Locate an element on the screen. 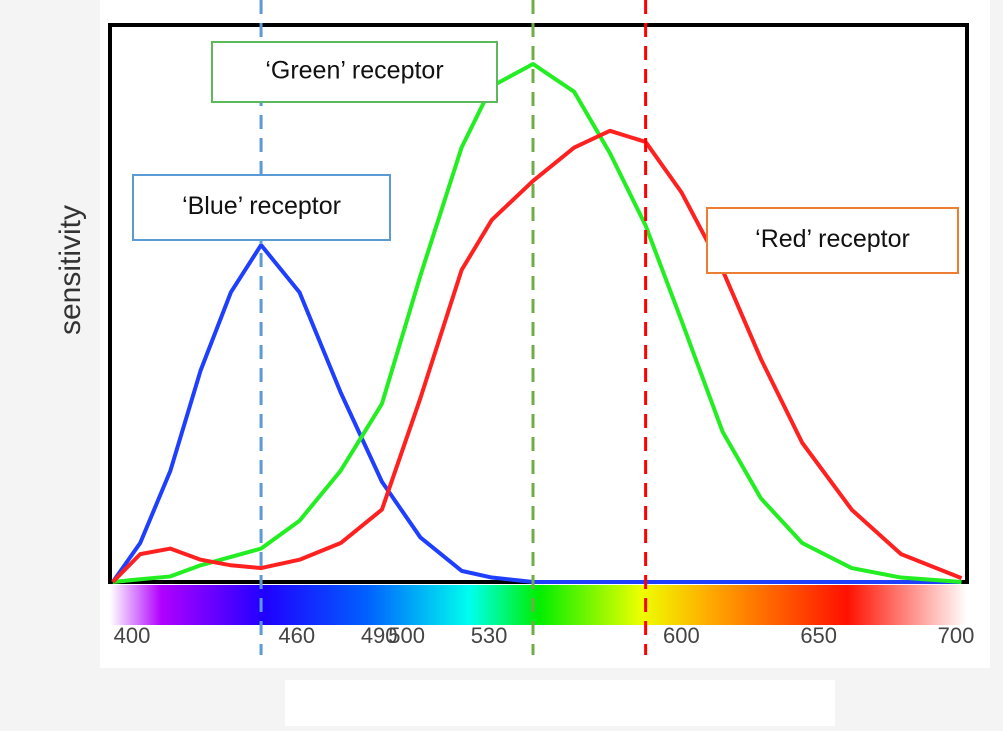 The width and height of the screenshot is (1003, 731). x-tick-label: 500 is located at coordinates (406, 635).